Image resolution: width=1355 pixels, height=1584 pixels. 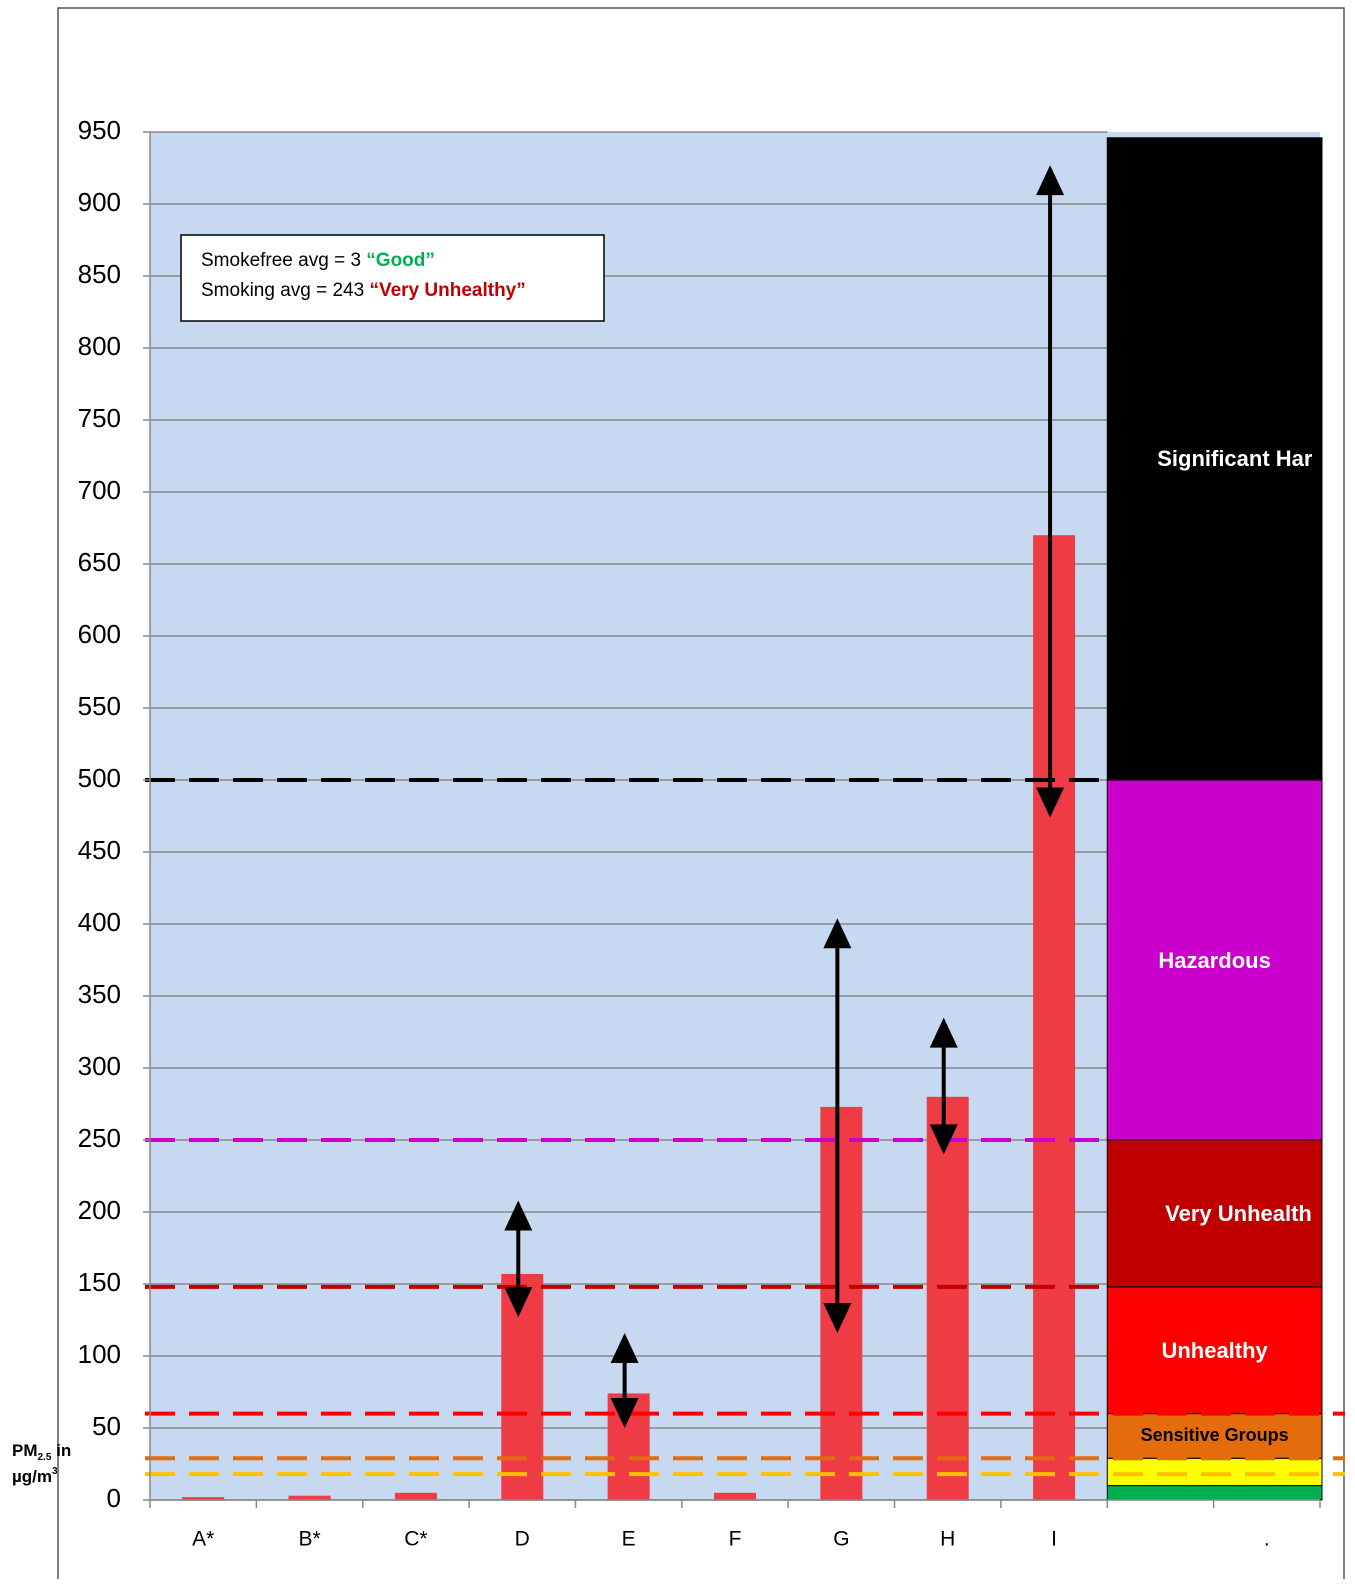 What do you see at coordinates (45, 1457) in the screenshot?
I see `y-label-sub: 2.5` at bounding box center [45, 1457].